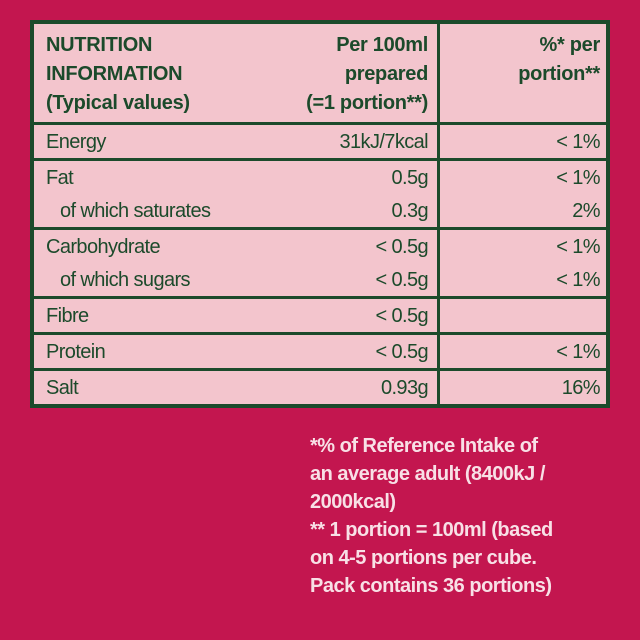  Describe the element at coordinates (135, 211) in the screenshot. I see `nutrient-name: of which saturates` at that location.